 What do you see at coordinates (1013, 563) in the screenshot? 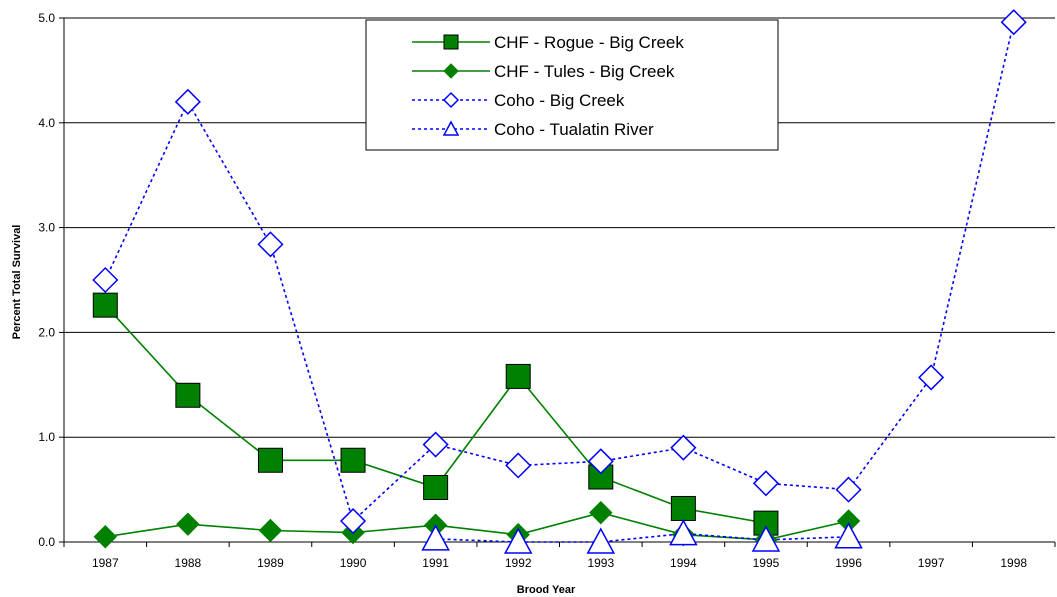
I see `x-tick-label: 1998` at bounding box center [1013, 563].